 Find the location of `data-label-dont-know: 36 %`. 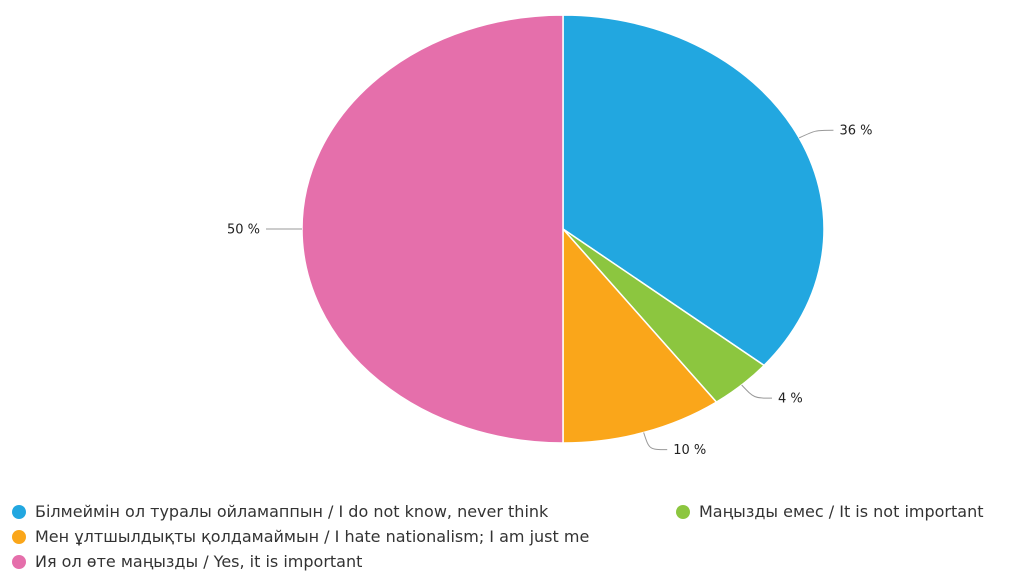

data-label-dont-know: 36 % is located at coordinates (855, 131).